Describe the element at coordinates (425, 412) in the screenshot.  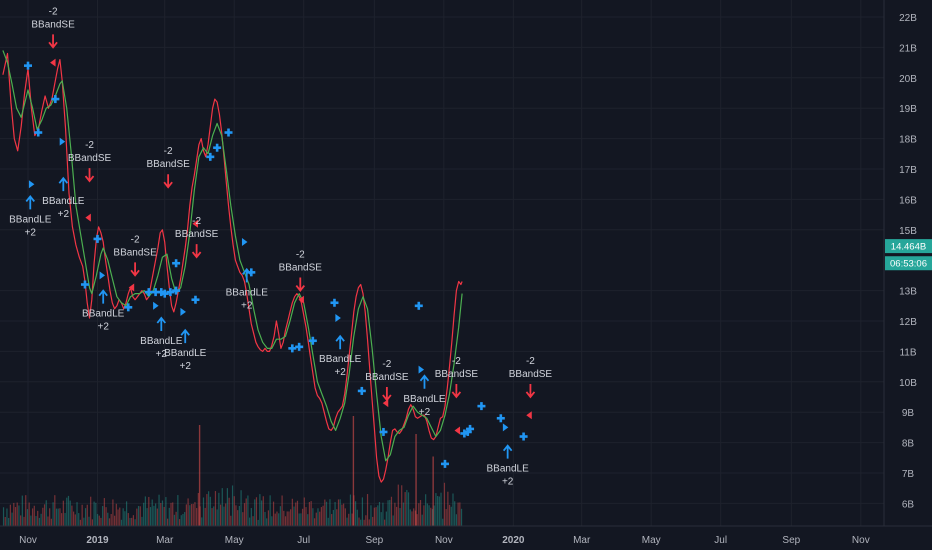
I see `signal-qty: +2` at that location.